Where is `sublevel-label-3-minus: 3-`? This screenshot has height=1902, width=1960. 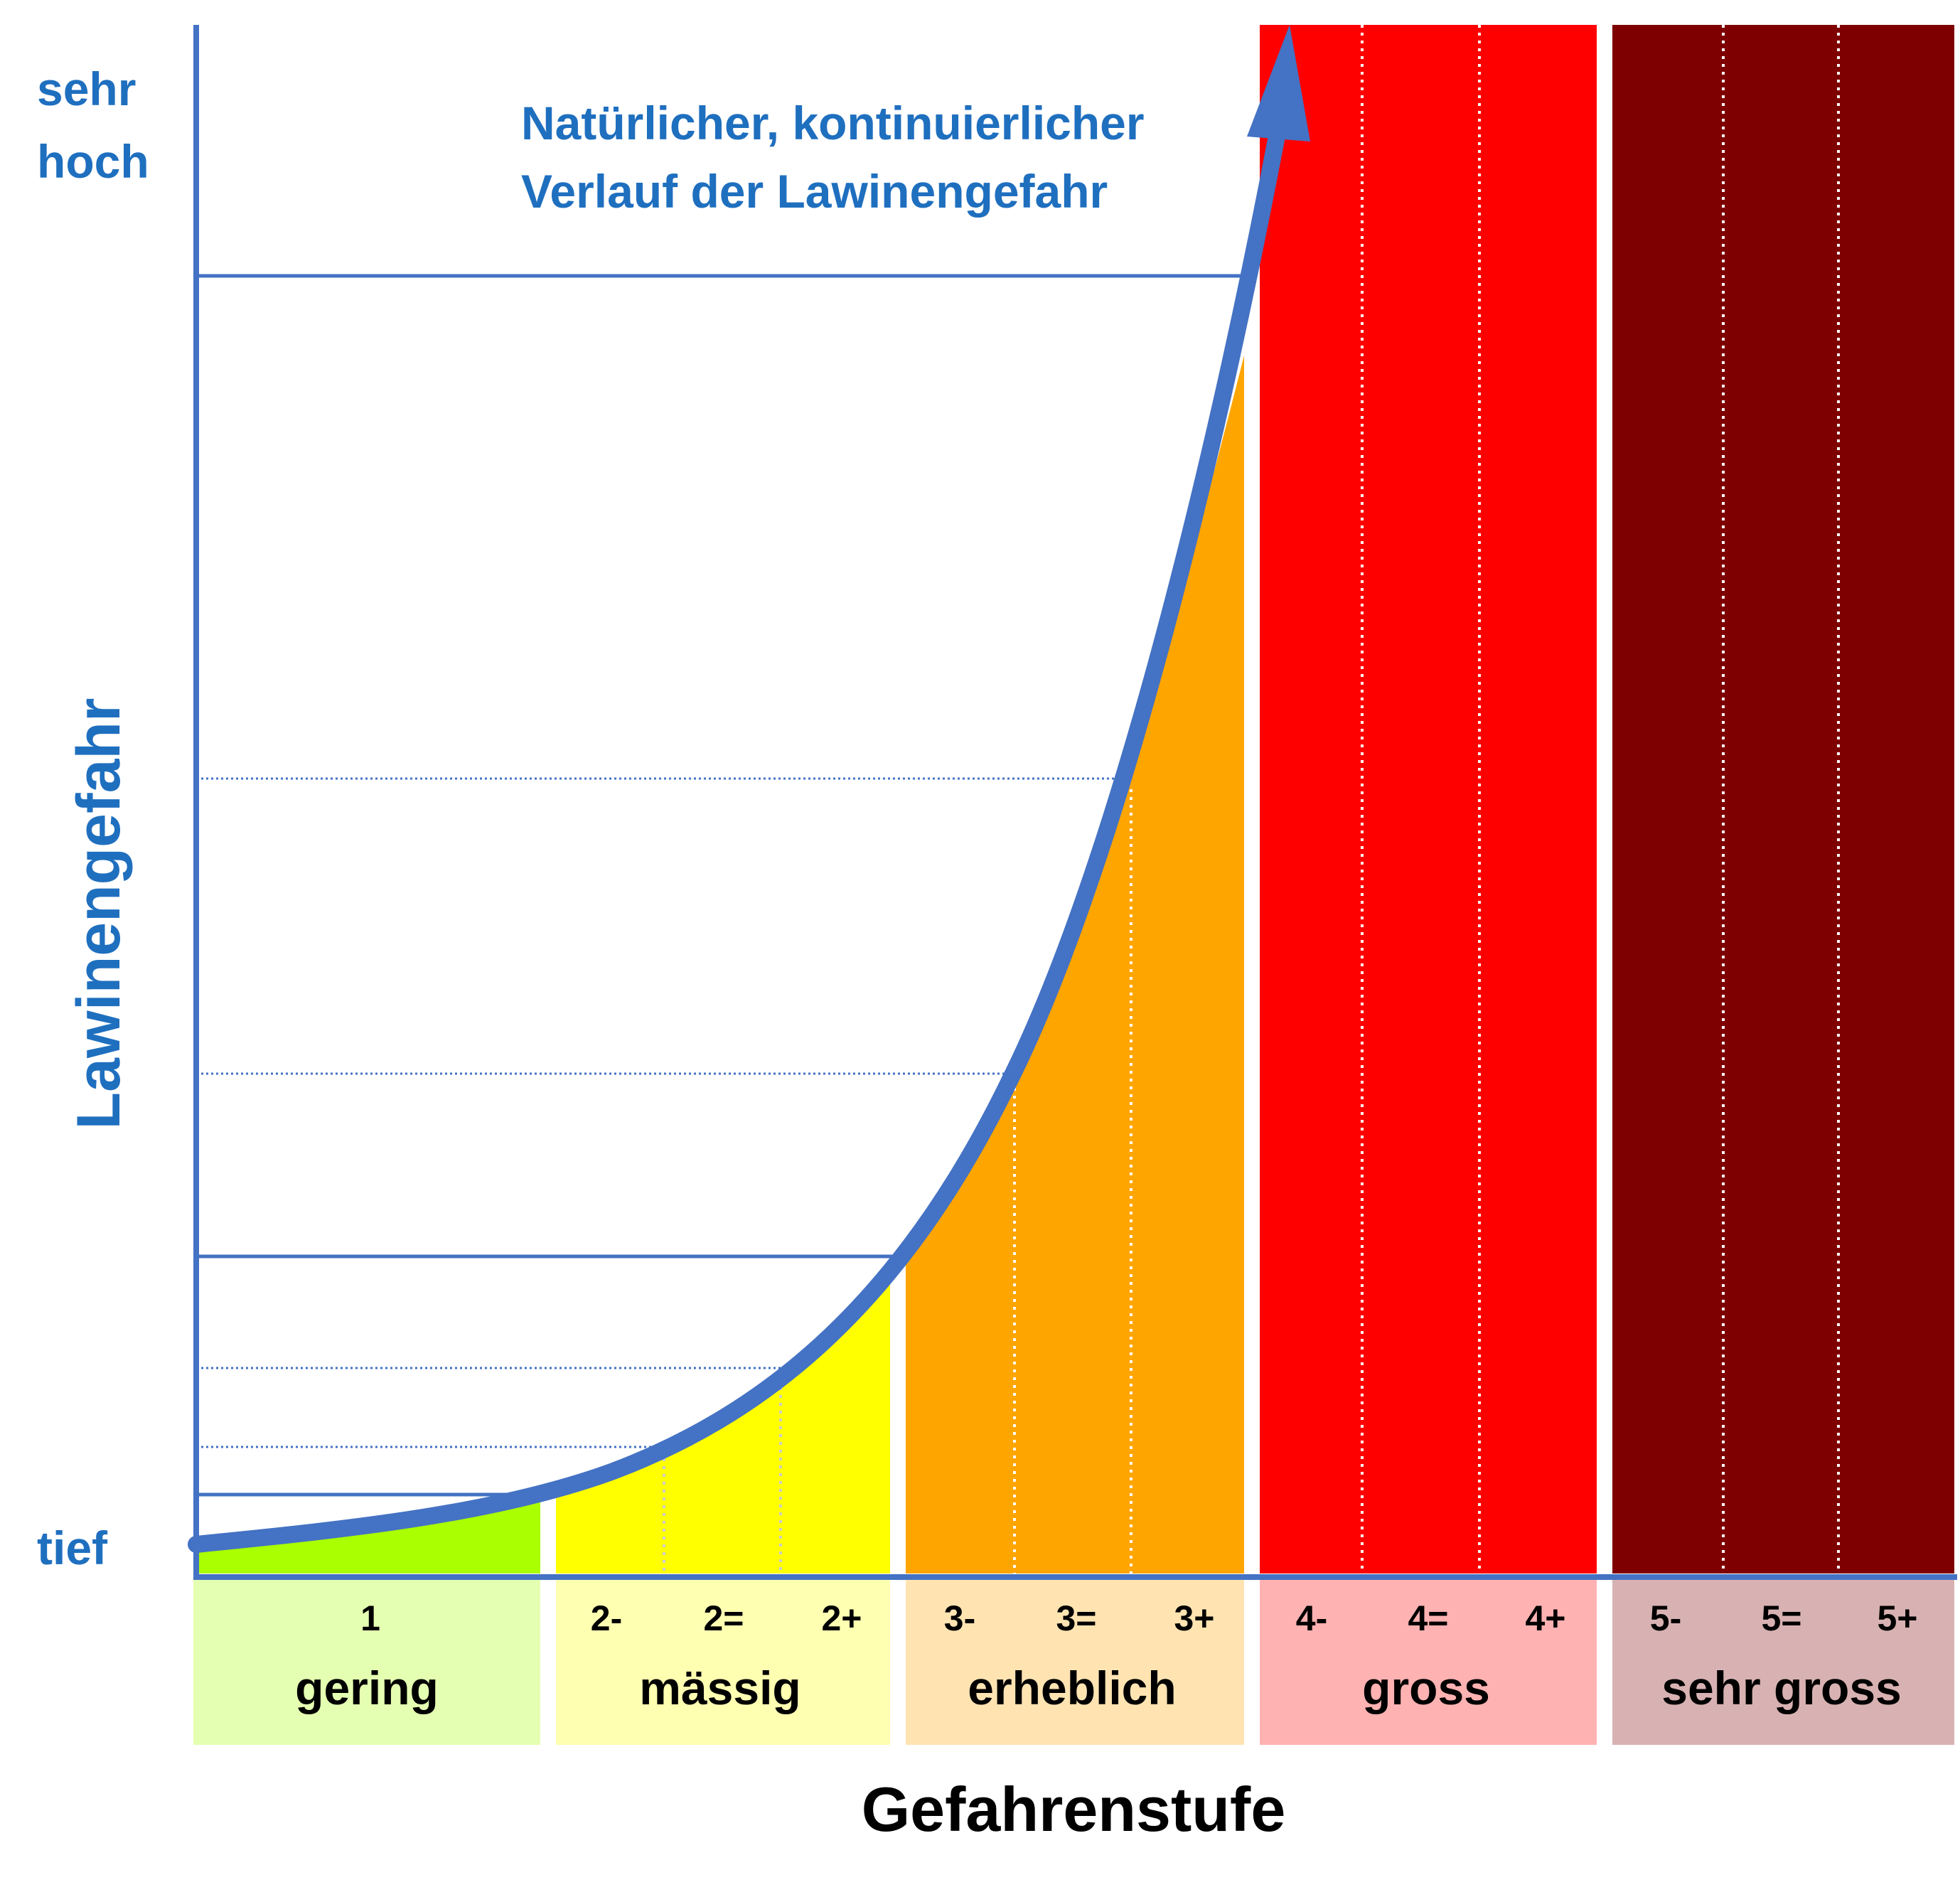 sublevel-label-3-minus: 3- is located at coordinates (959, 1618).